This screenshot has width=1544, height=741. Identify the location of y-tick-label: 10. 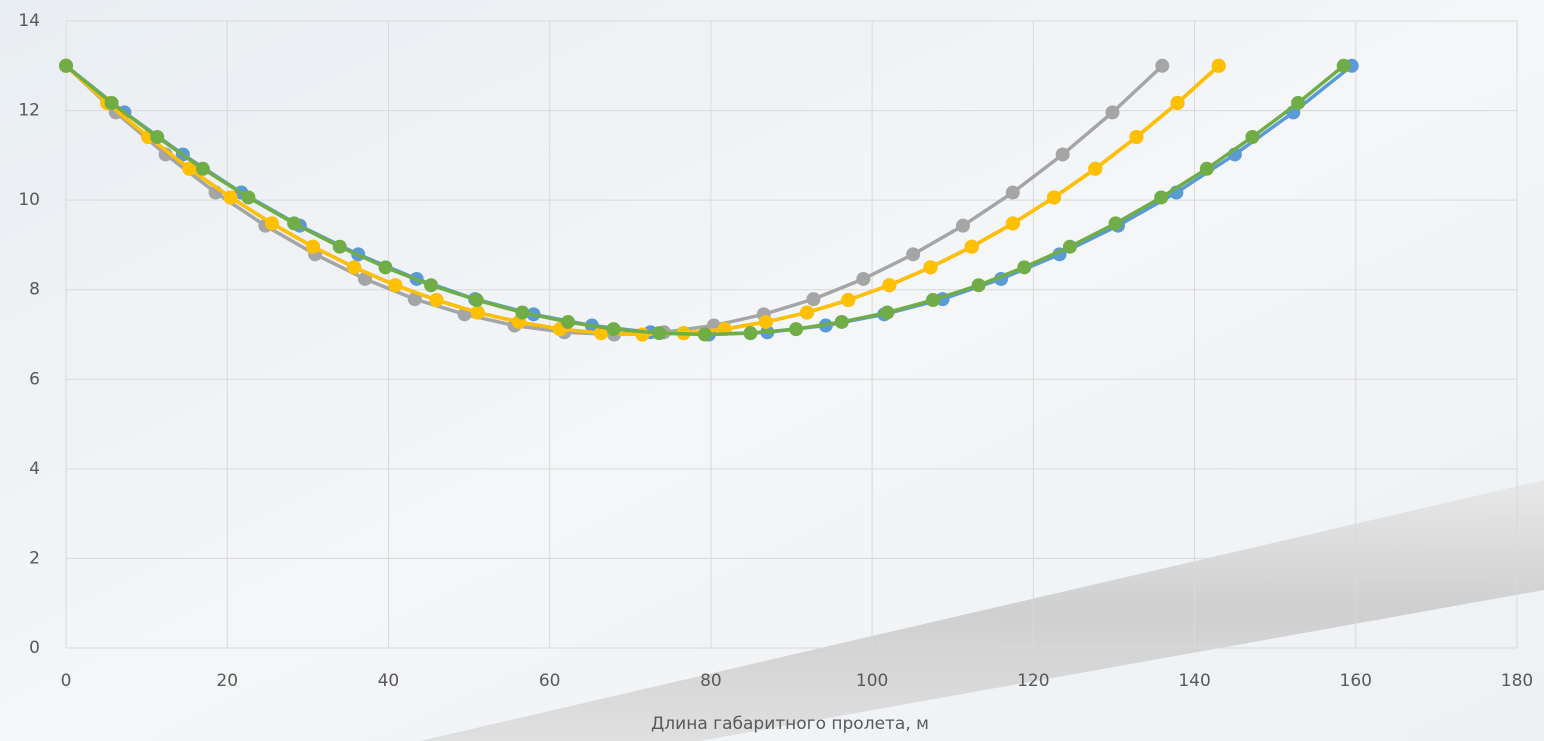
(29, 200).